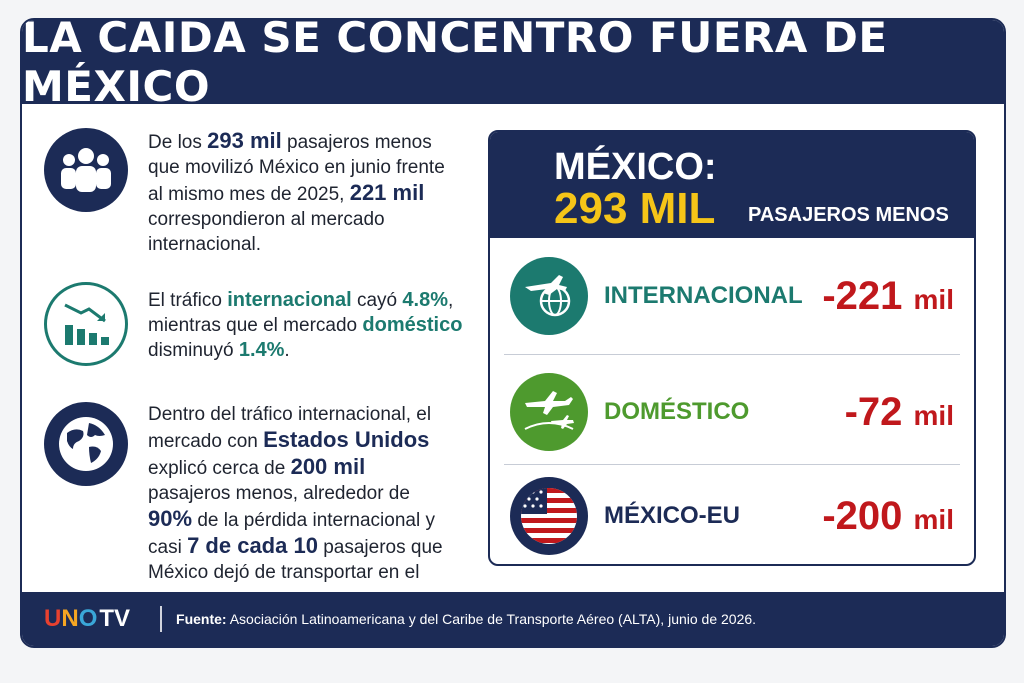 The height and width of the screenshot is (683, 1024). Describe the element at coordinates (888, 515) in the screenshot. I see `row-value-mexico-eu: -200 mil` at that location.